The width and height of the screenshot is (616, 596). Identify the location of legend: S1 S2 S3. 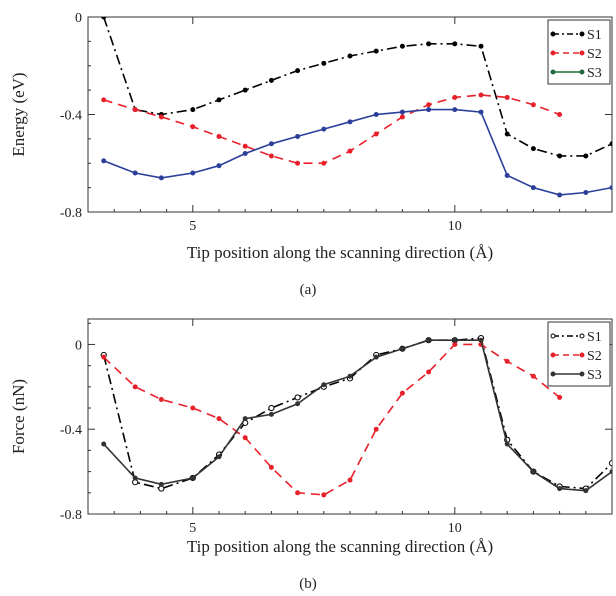
(579, 354).